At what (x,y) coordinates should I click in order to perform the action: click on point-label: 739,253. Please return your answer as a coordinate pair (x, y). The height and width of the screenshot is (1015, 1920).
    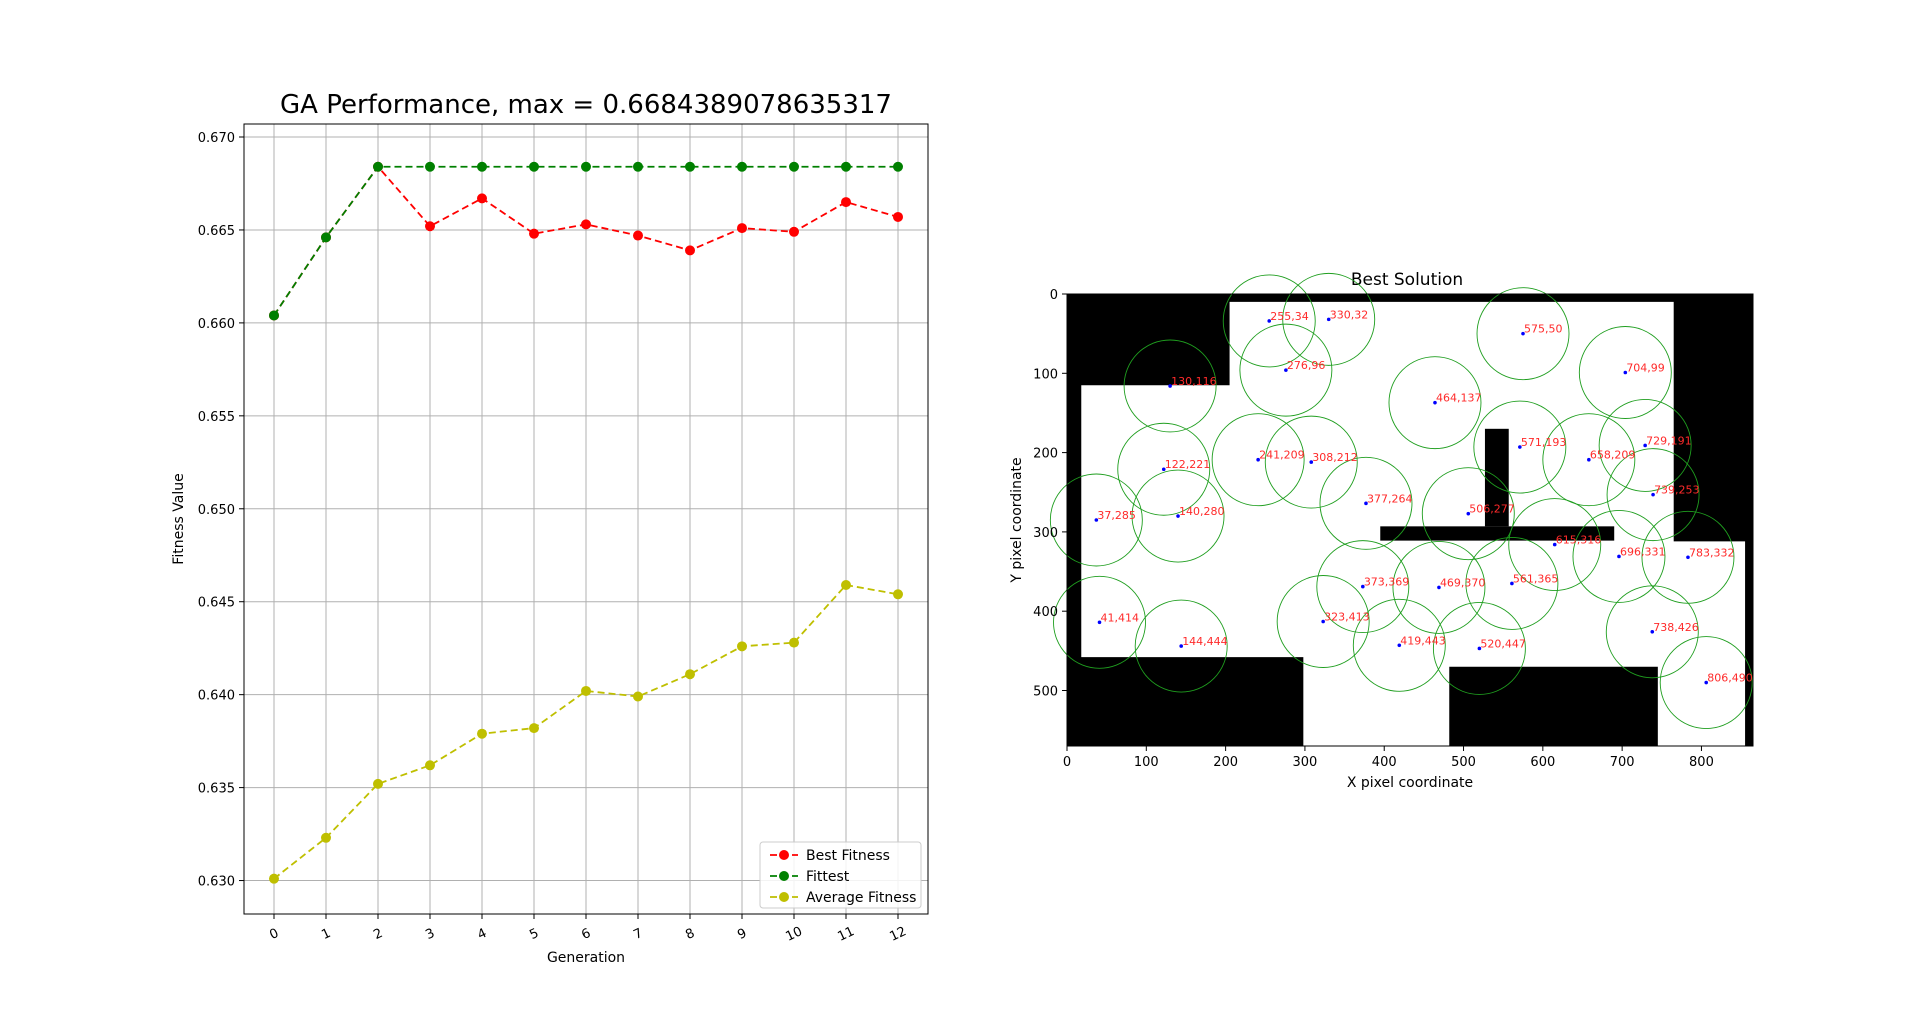
    Looking at the image, I should click on (1677, 490).